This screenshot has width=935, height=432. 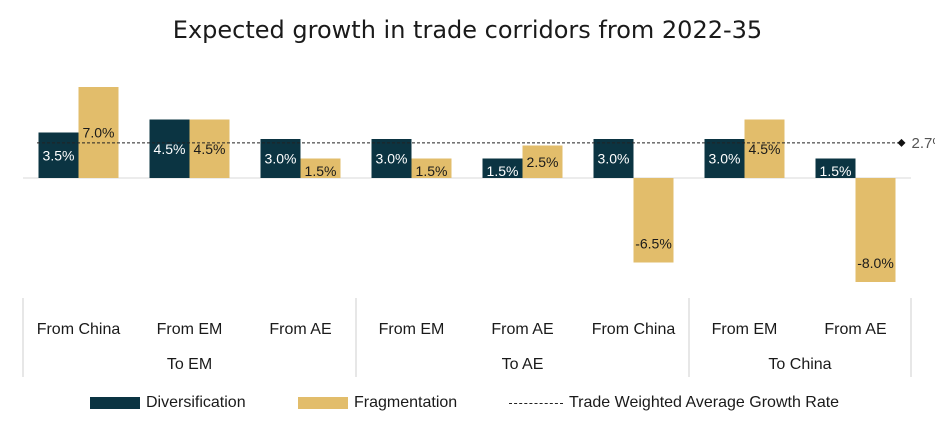 What do you see at coordinates (799, 364) in the screenshot?
I see `group-label-2: To China` at bounding box center [799, 364].